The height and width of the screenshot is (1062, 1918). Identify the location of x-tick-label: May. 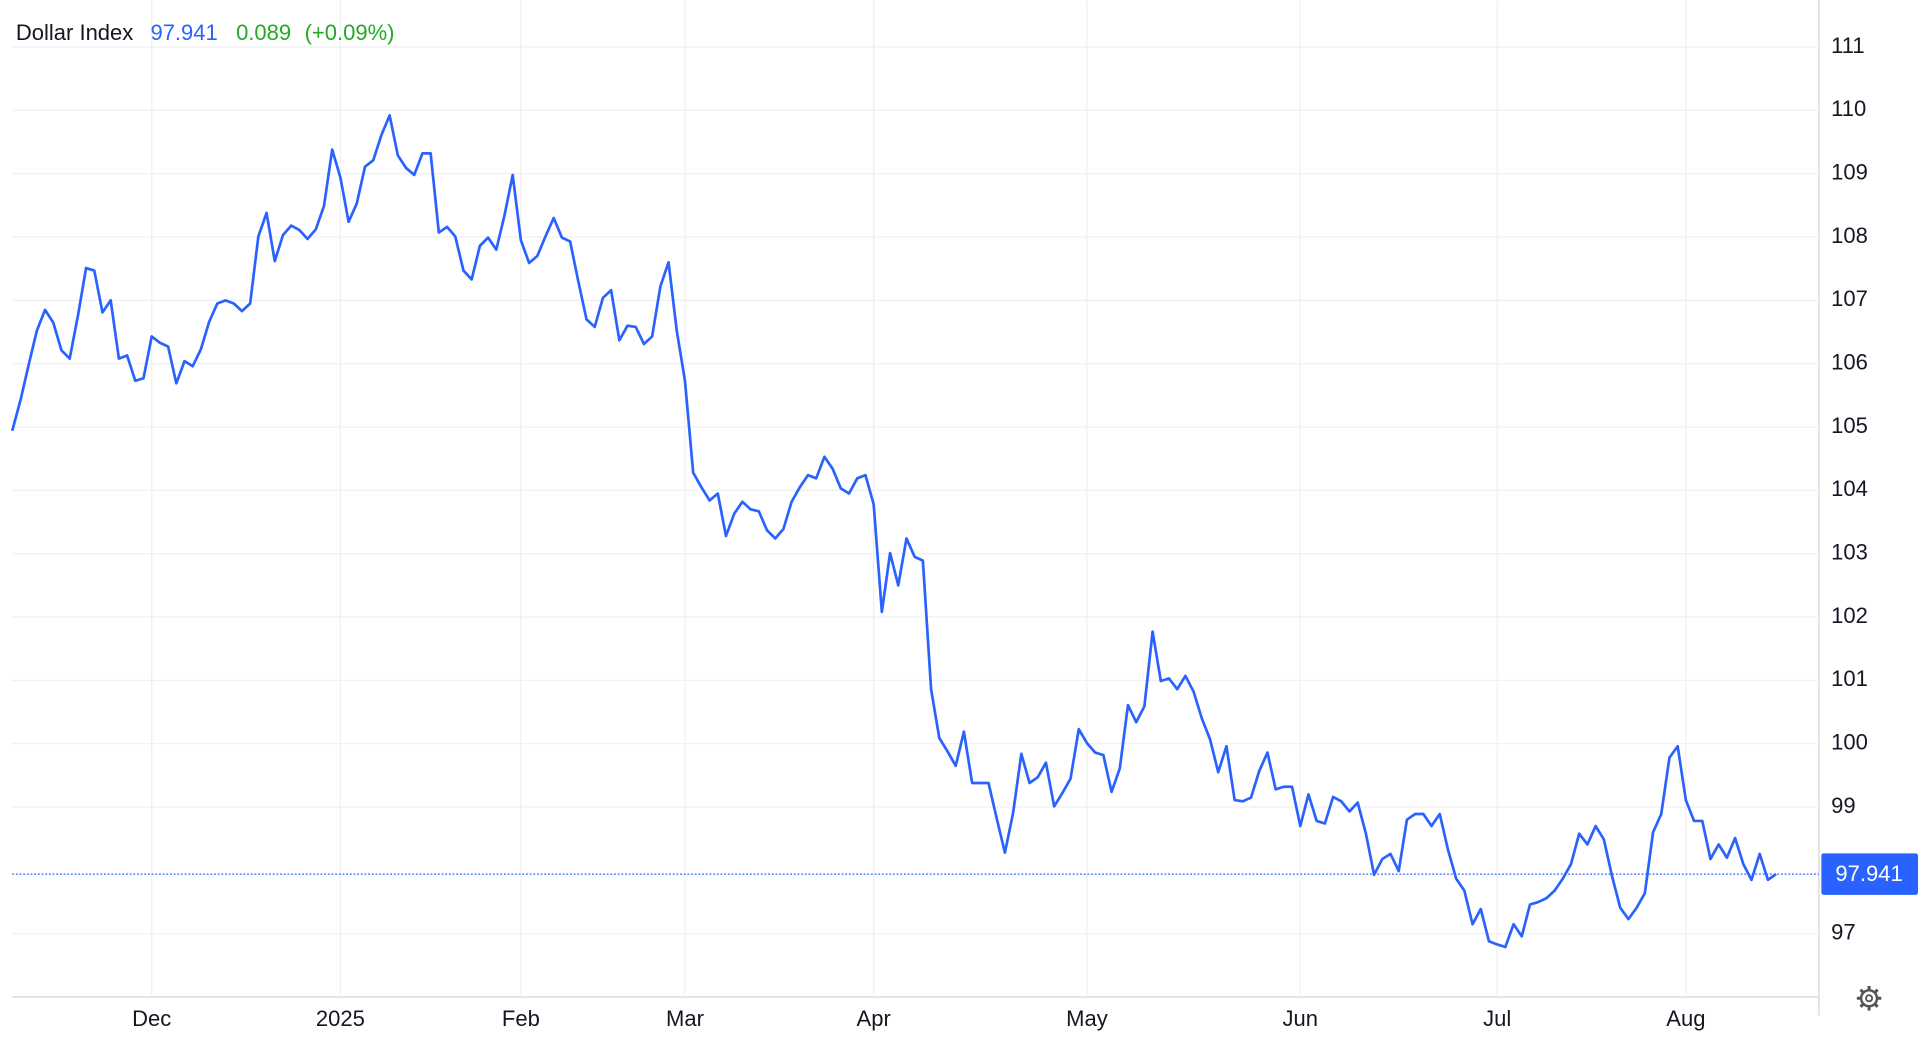
(1087, 1018).